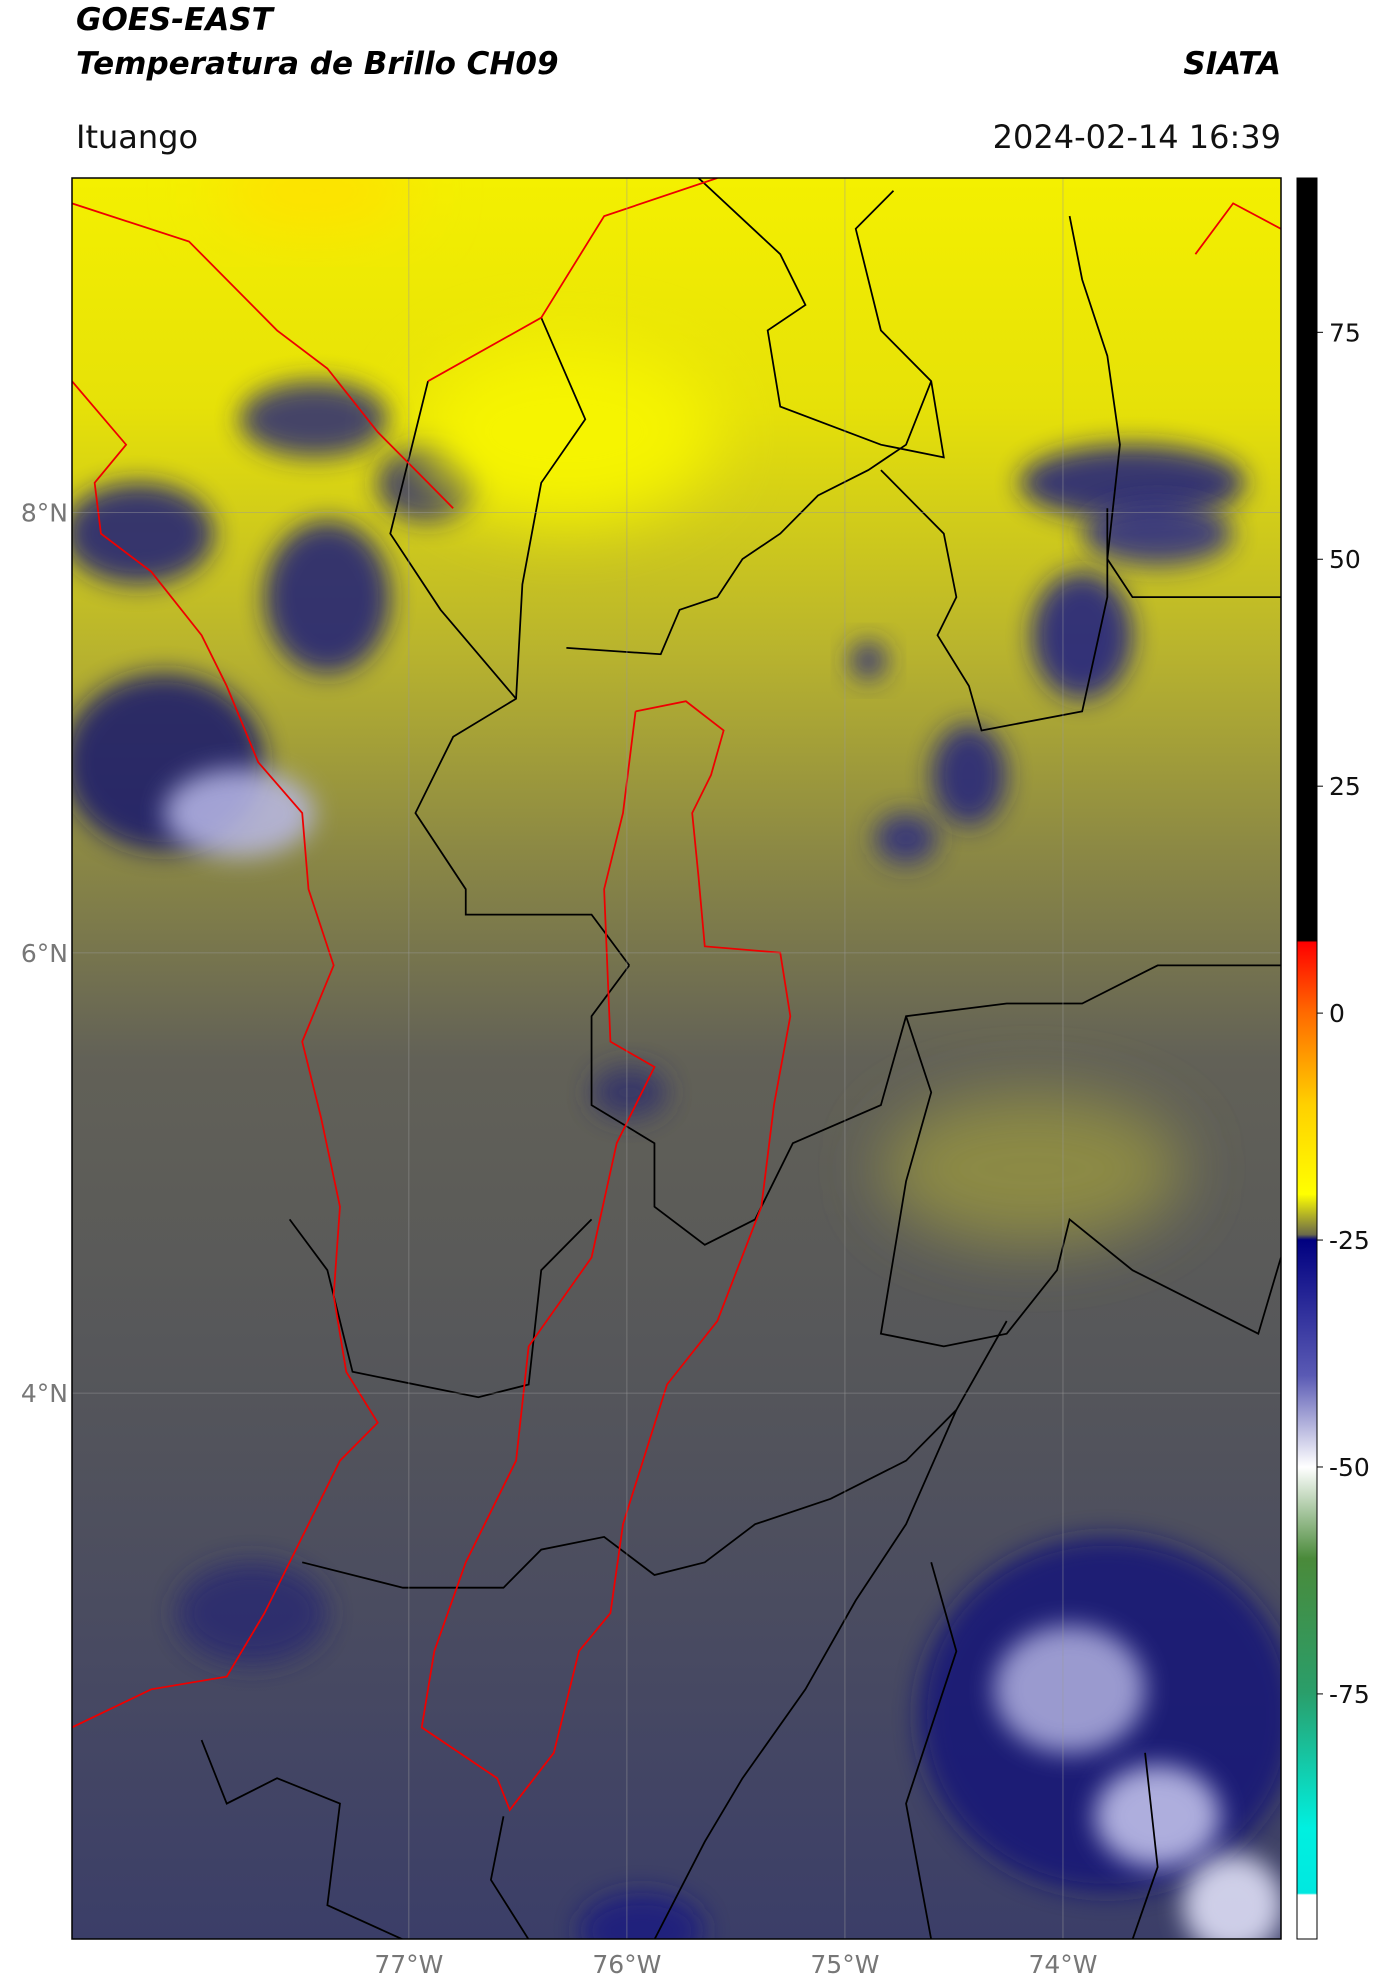 This screenshot has height=1981, width=1384. What do you see at coordinates (1345, 559) in the screenshot?
I see `colorbar-tick-label: 50` at bounding box center [1345, 559].